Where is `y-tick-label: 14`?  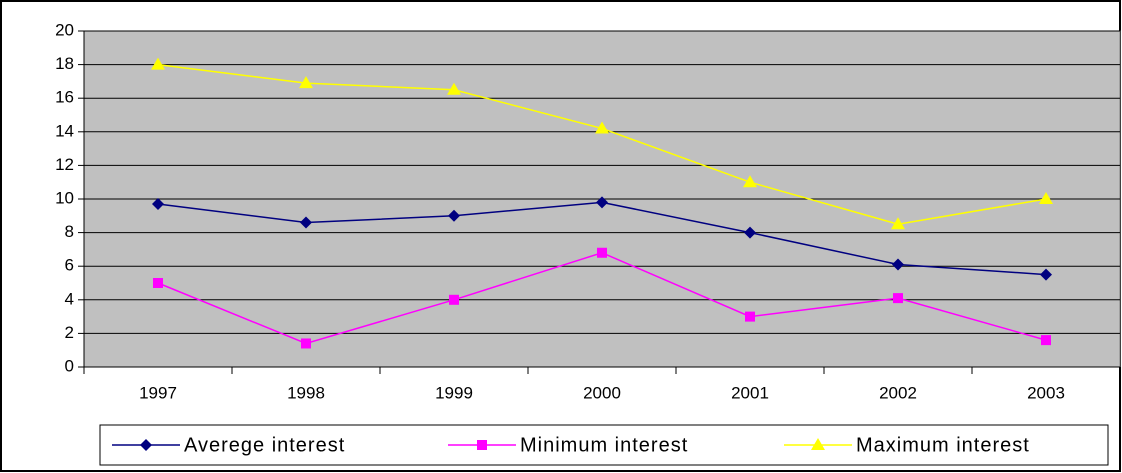
y-tick-label: 14 is located at coordinates (64, 130).